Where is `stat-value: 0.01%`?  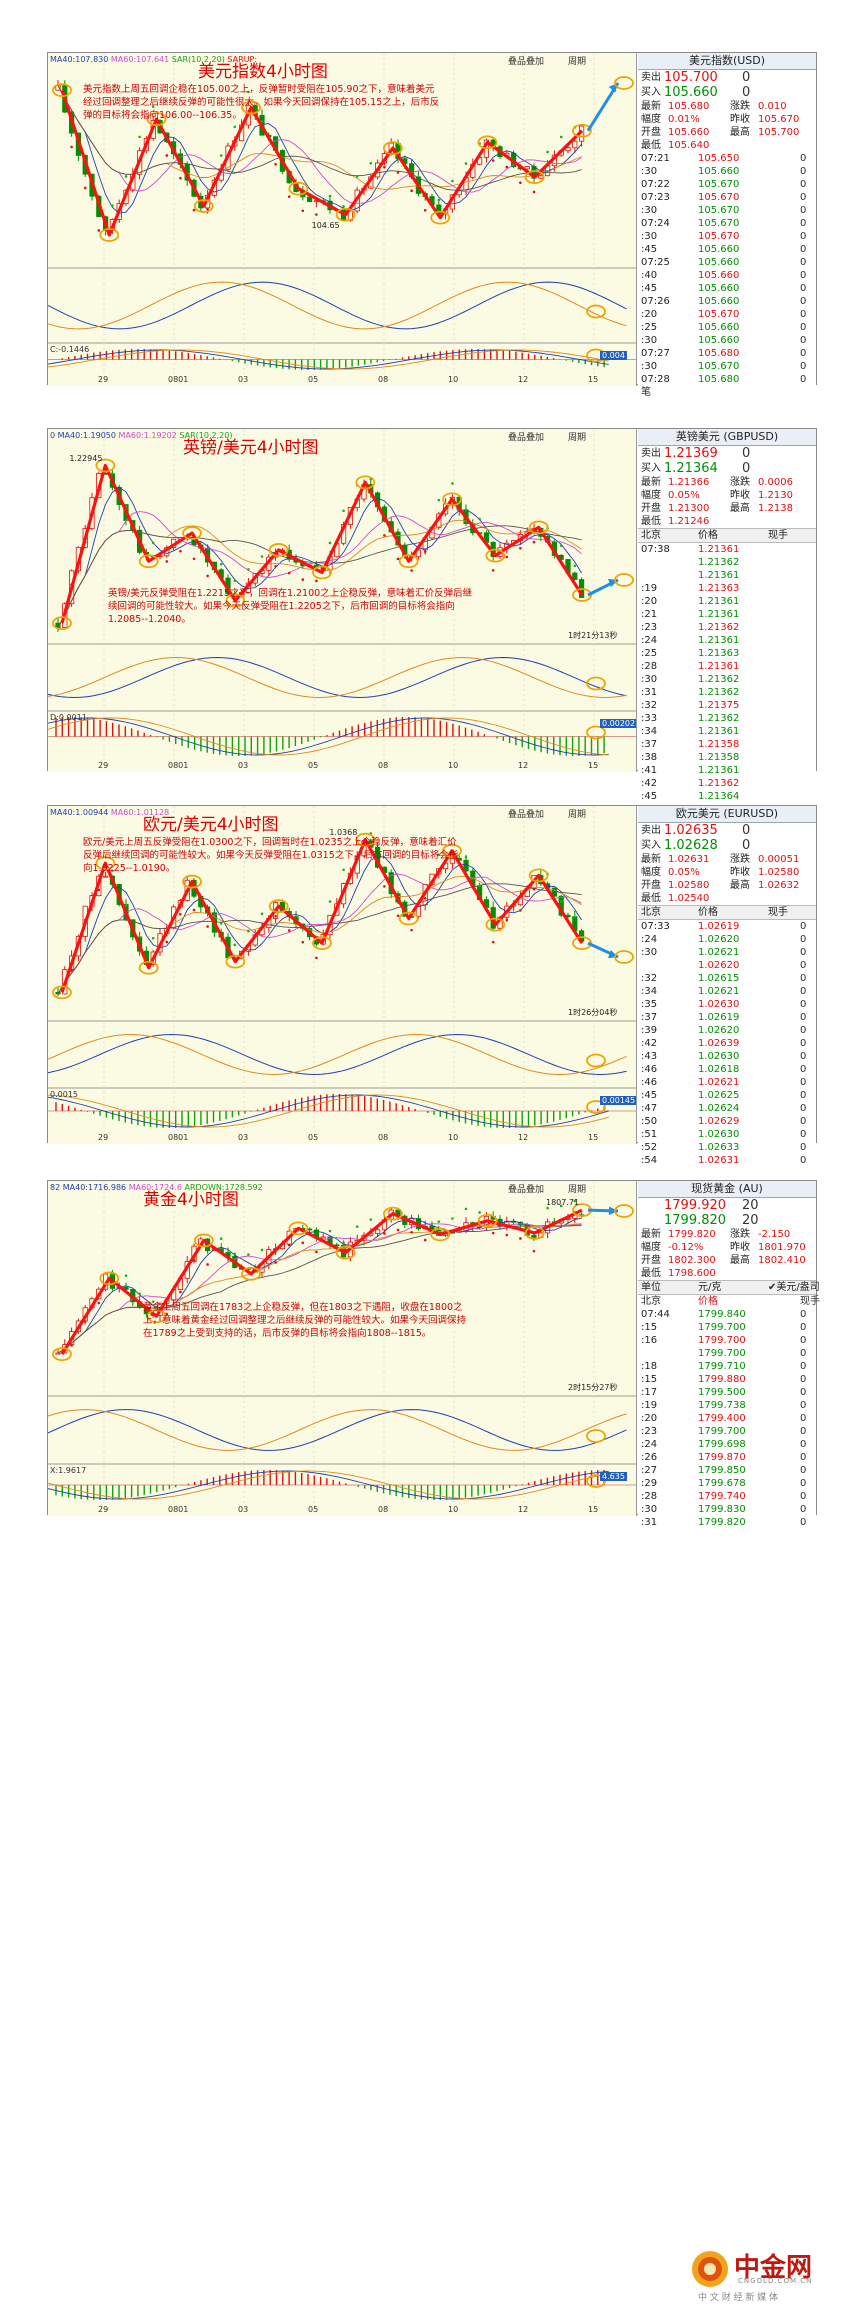
stat-value: 0.01% is located at coordinates (684, 119).